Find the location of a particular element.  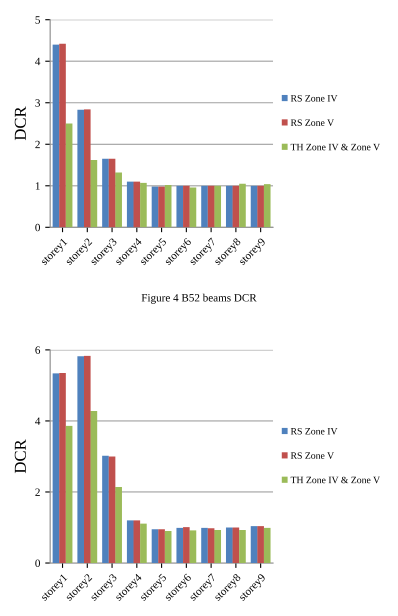

y-tick-label: 3 is located at coordinates (37, 103).